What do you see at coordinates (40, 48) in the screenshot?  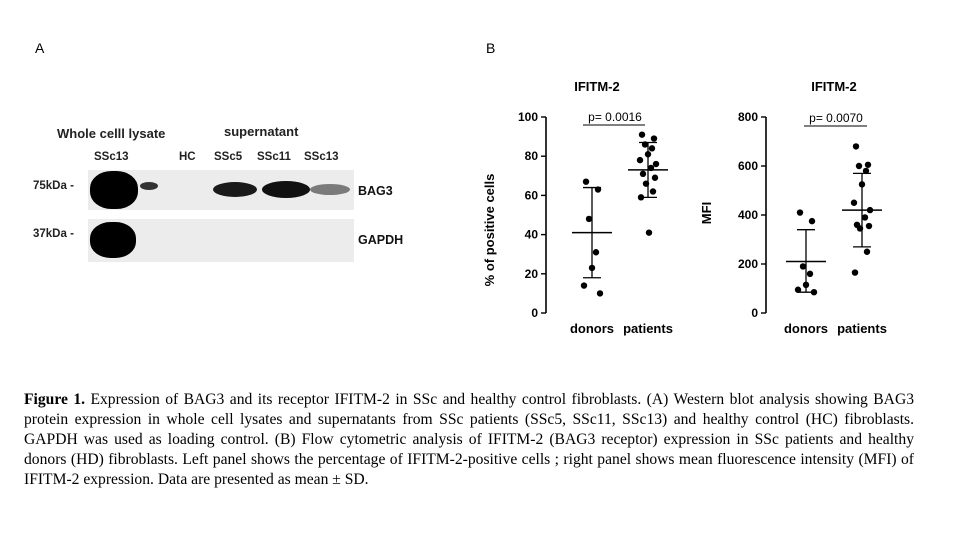 I see `panel-label-a: A` at bounding box center [40, 48].